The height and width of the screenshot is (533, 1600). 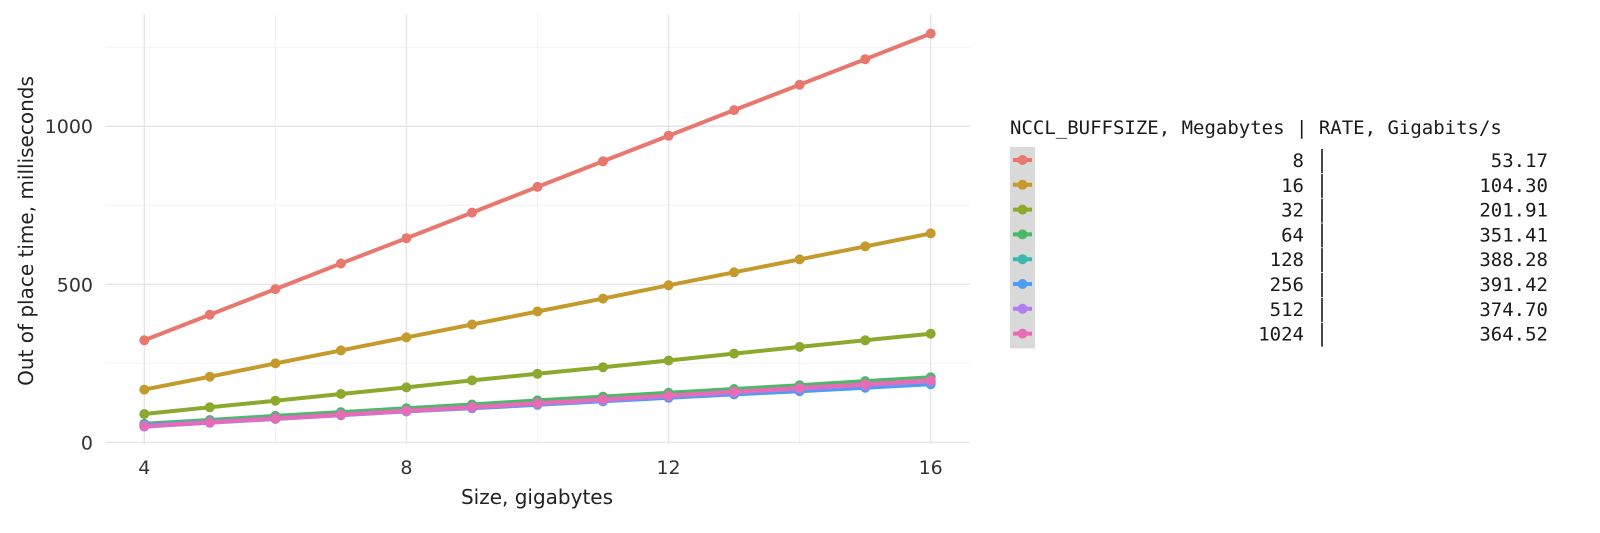 What do you see at coordinates (1287, 310) in the screenshot?
I see `legend-buffsize-512: 512` at bounding box center [1287, 310].